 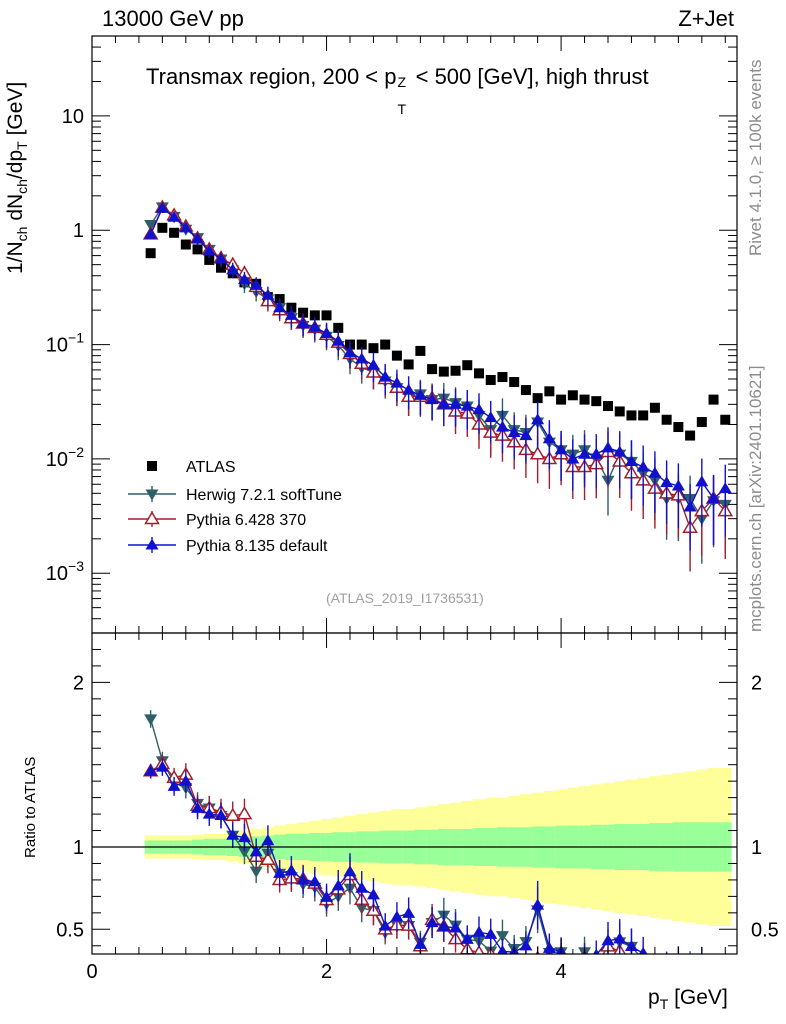 I want to click on header-right: Z+Jet, so click(x=706, y=18).